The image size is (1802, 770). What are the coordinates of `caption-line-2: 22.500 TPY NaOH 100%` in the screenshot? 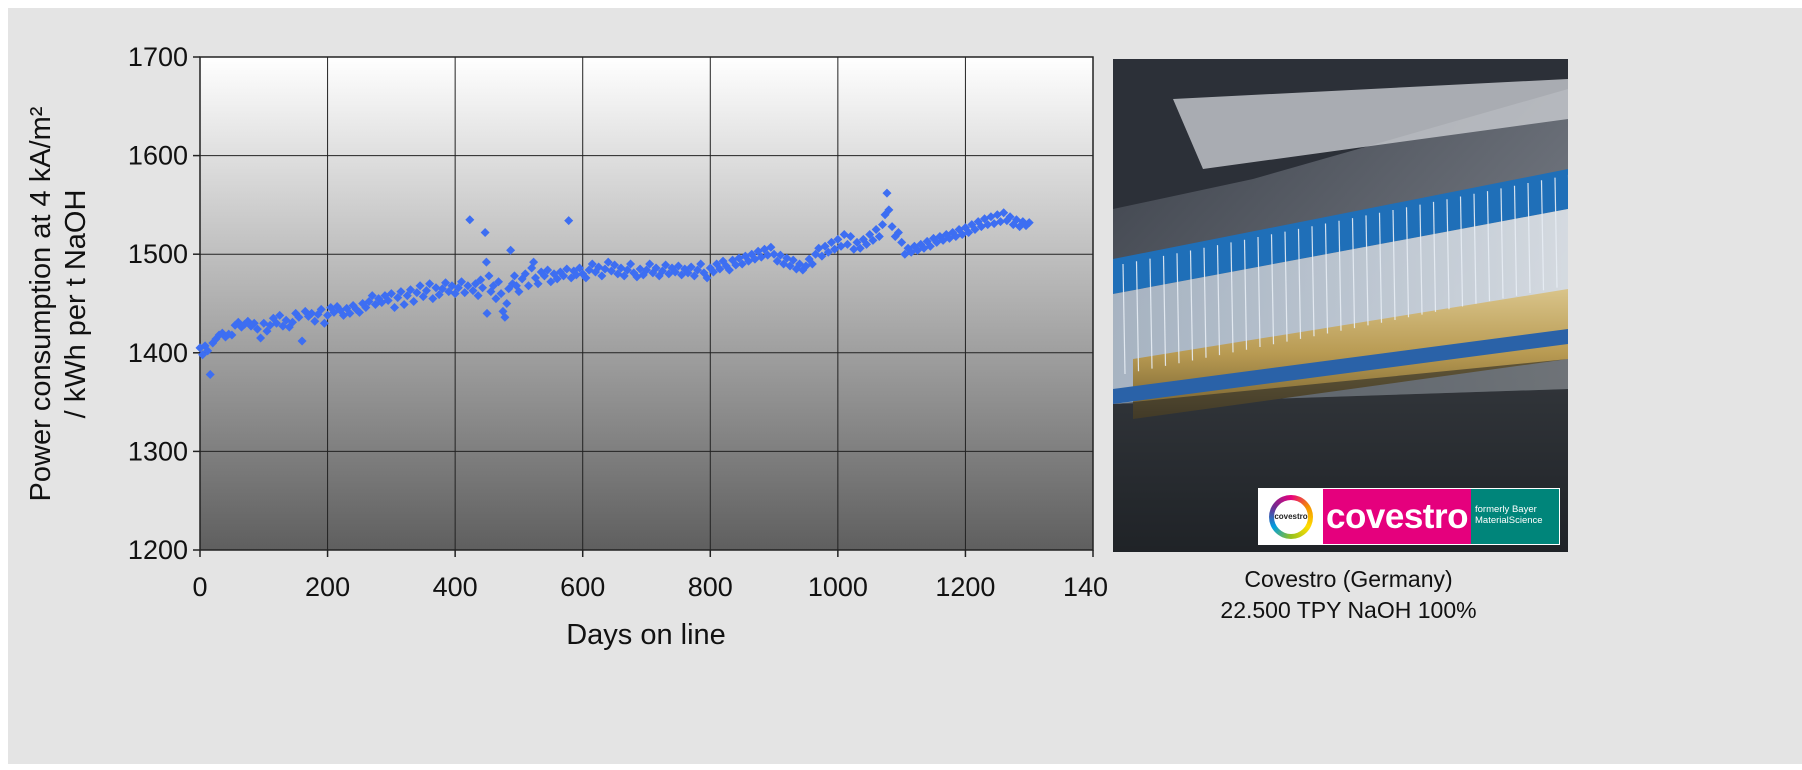 It's located at (1348, 610).